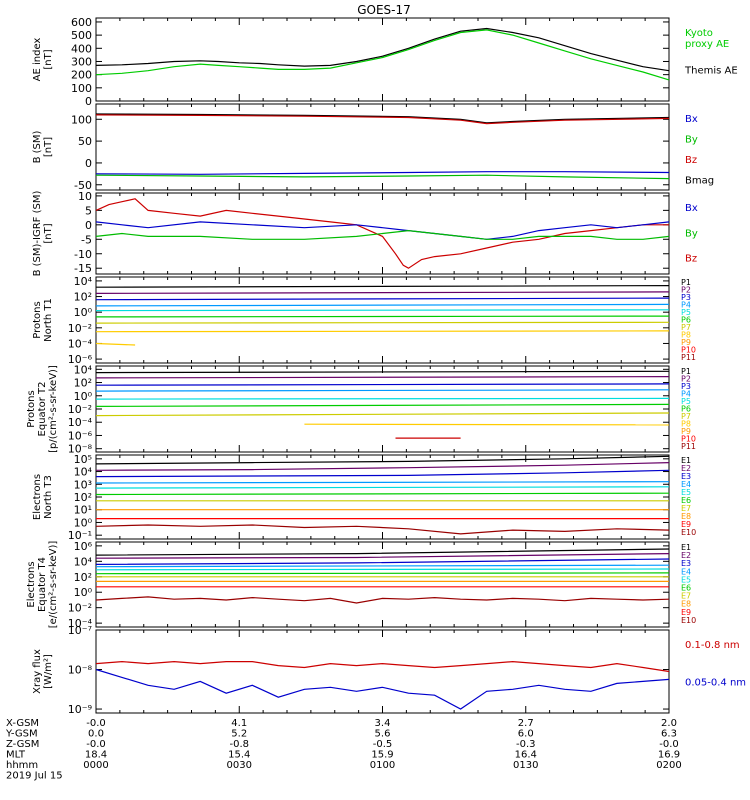 This screenshot has width=750, height=800. Describe the element at coordinates (81, 119) in the screenshot. I see `y-tick-label: 100` at that location.